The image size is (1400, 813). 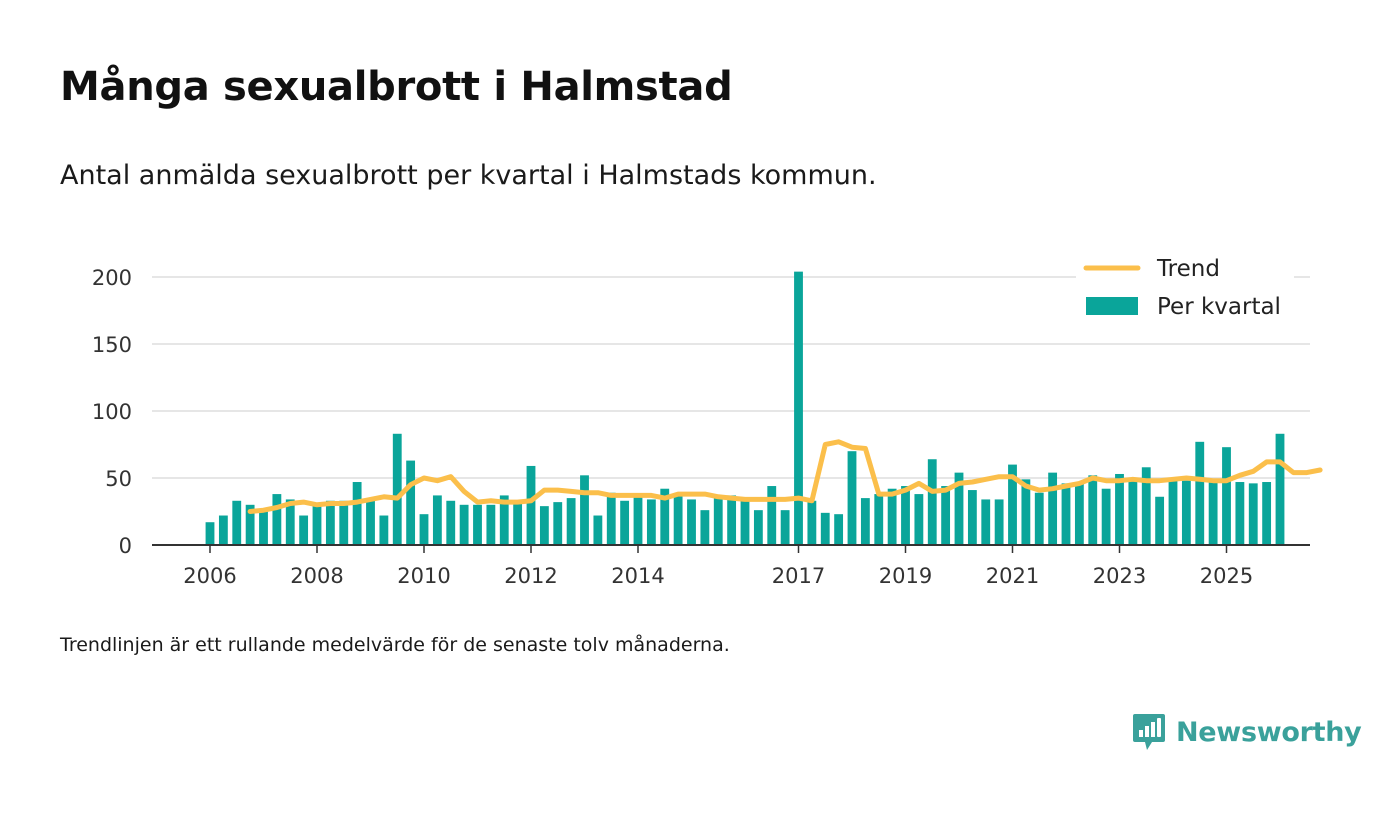 I want to click on x-tick-label: 2010, so click(x=423, y=576).